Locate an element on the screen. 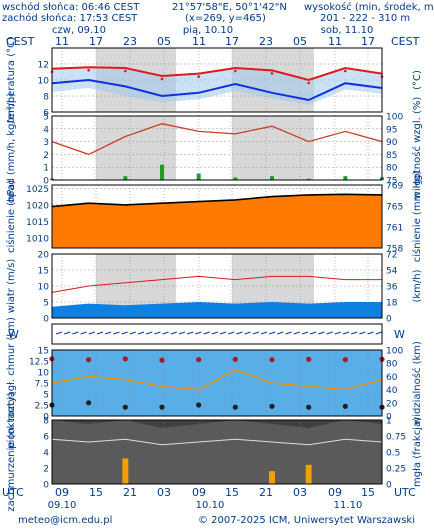 Image resolution: width=434 pixels, height=530 pixels. ytick-label-6: 15 is located at coordinates (43, 352).